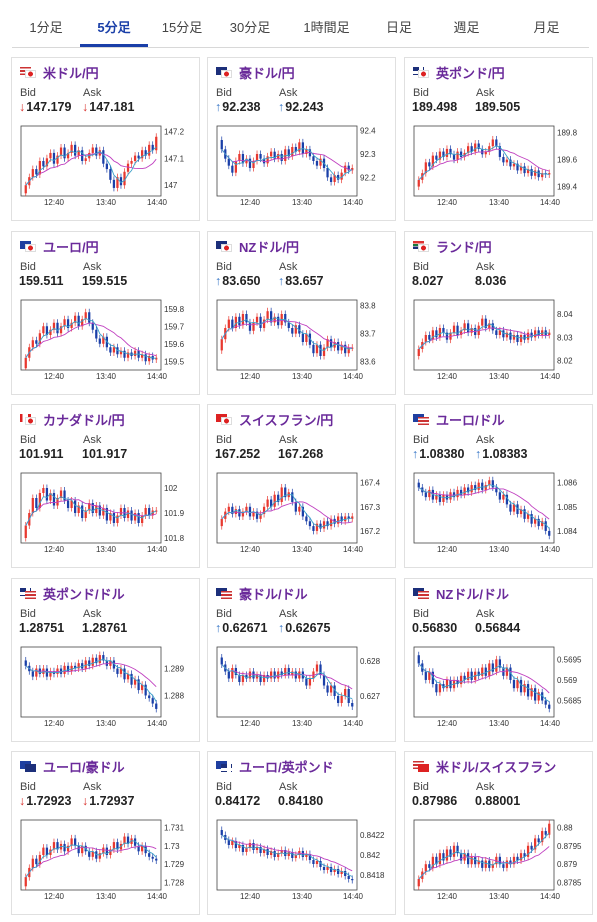  What do you see at coordinates (71, 247) in the screenshot?
I see `pair-name: ユーロ/円` at bounding box center [71, 247].